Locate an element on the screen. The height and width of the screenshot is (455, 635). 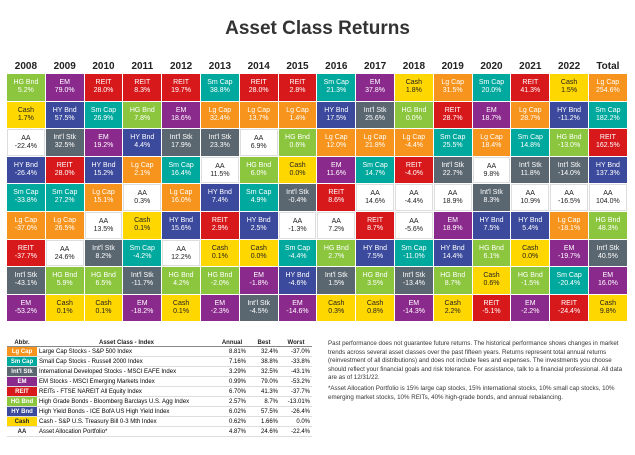
return-cell: Lg Cap -18.1% is located at coordinates (569, 225).